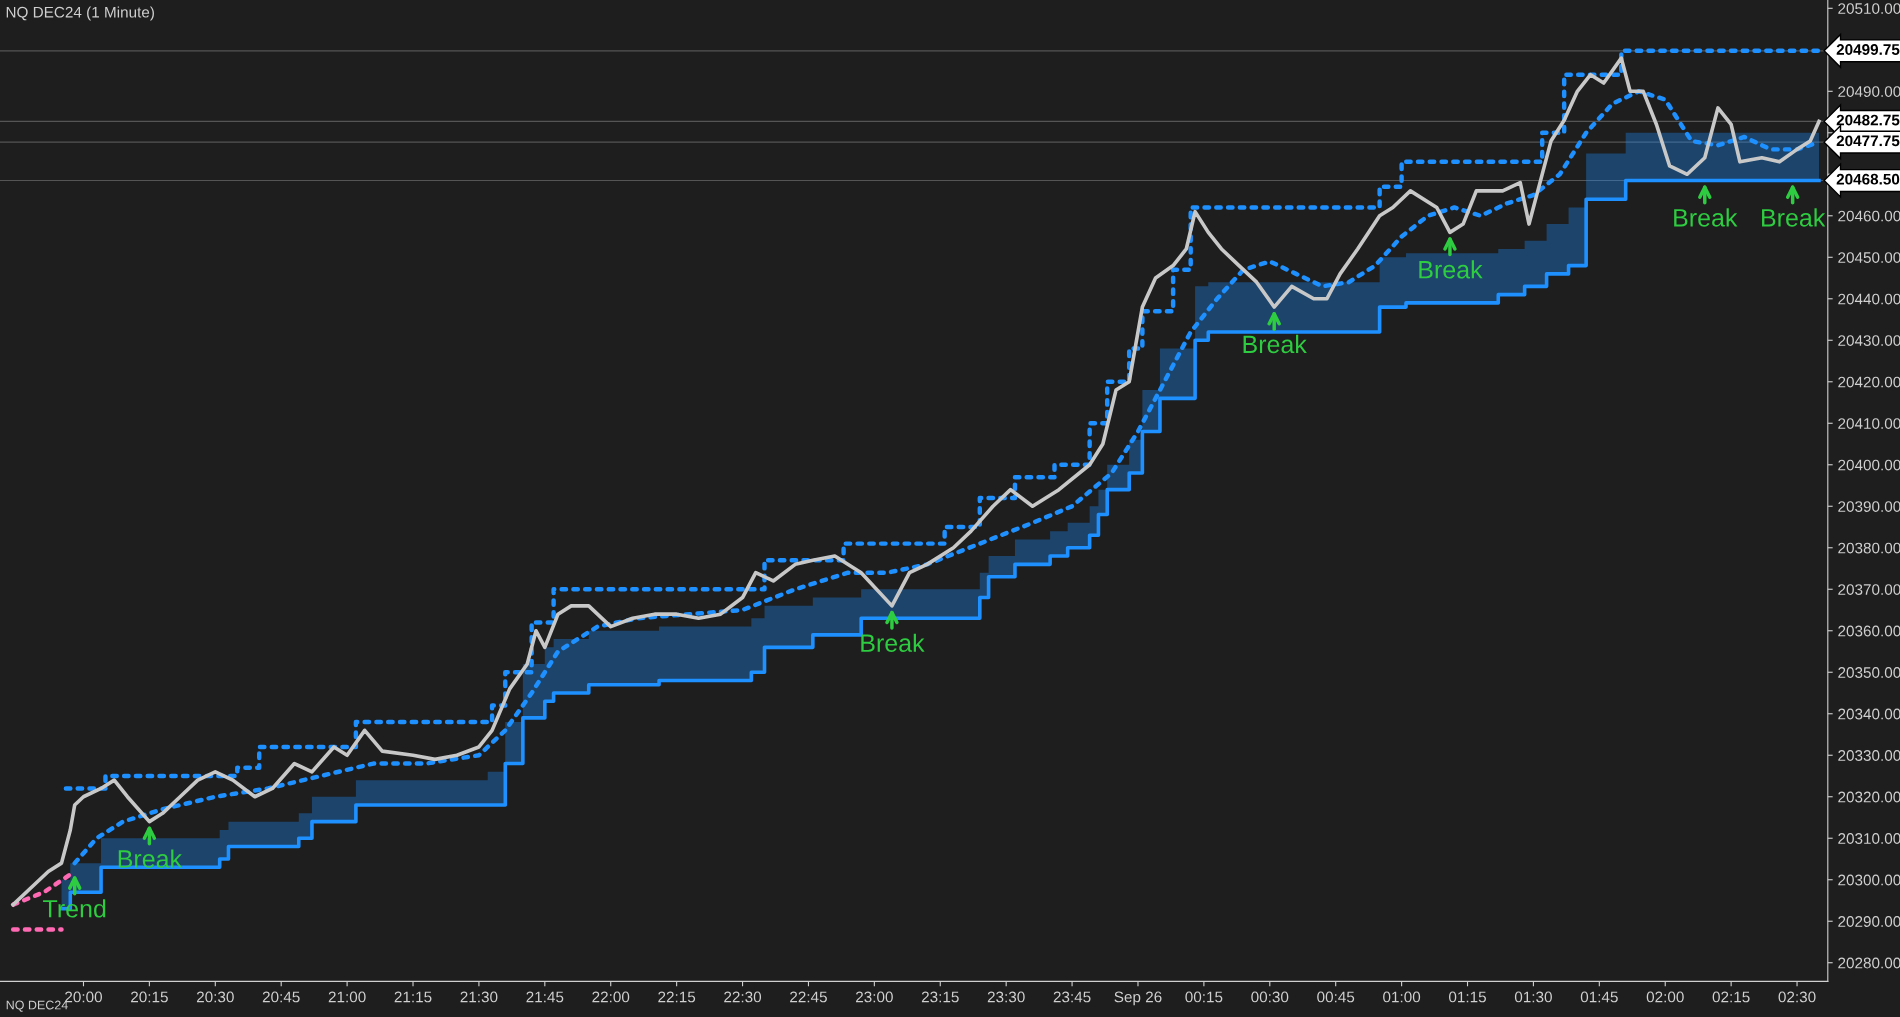 The image size is (1900, 1017). Describe the element at coordinates (1868, 49) in the screenshot. I see `ref-line-label: 20499.75` at that location.